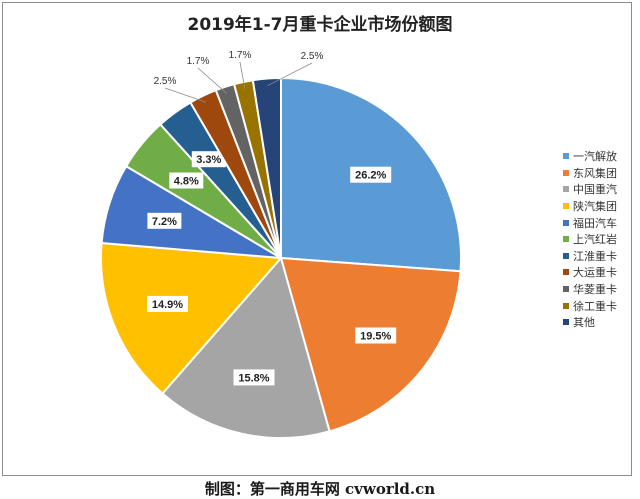 This screenshot has height=499, width=640. Describe the element at coordinates (595, 173) in the screenshot. I see `legend-label: 东风集团` at that location.